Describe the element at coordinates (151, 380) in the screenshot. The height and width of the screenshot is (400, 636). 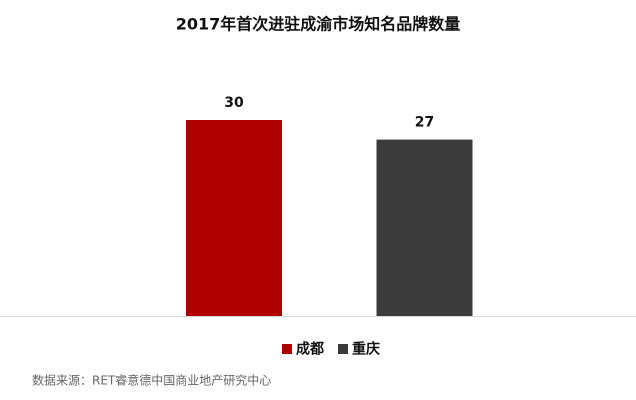
I see `source-note: 数据来源：RET睿意德中国商业地产研究中心` at that location.